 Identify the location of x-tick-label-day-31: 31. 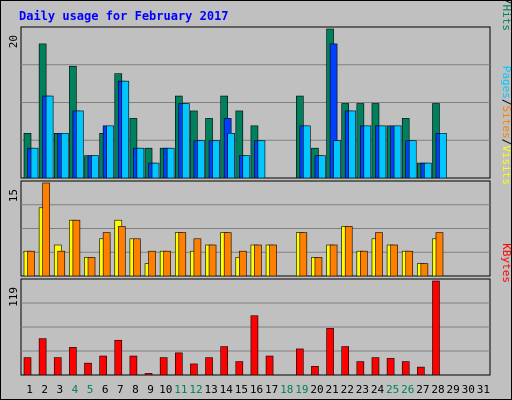
(483, 389).